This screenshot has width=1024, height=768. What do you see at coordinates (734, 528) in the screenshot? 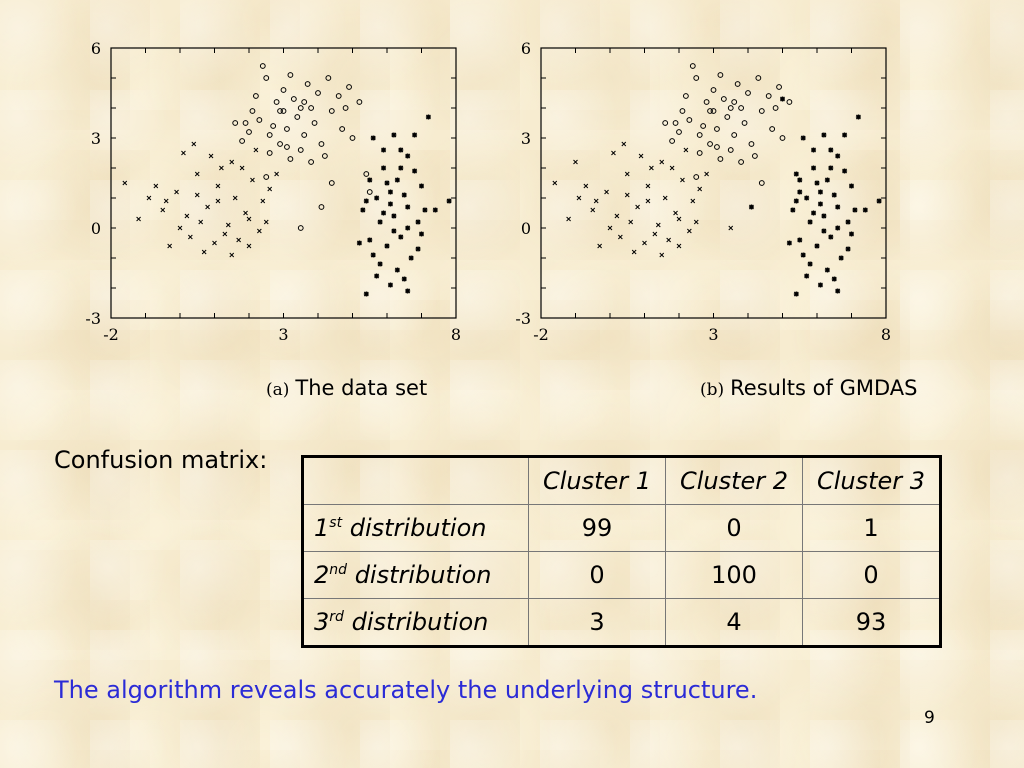
I see `table-cell: 0` at bounding box center [734, 528].